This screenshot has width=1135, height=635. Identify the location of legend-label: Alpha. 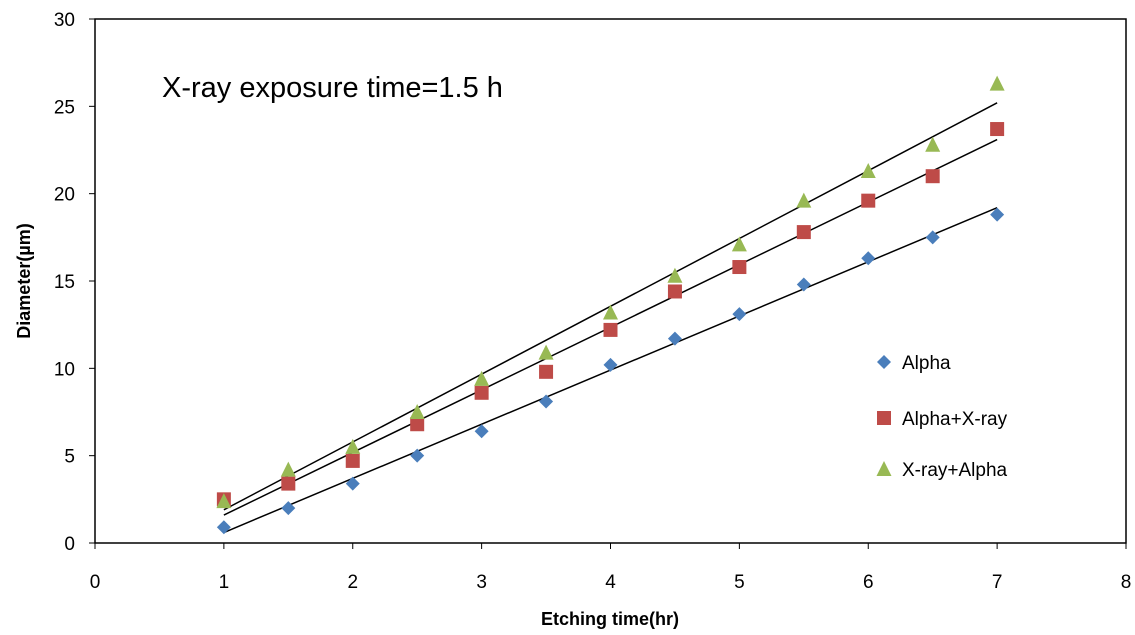
(926, 363).